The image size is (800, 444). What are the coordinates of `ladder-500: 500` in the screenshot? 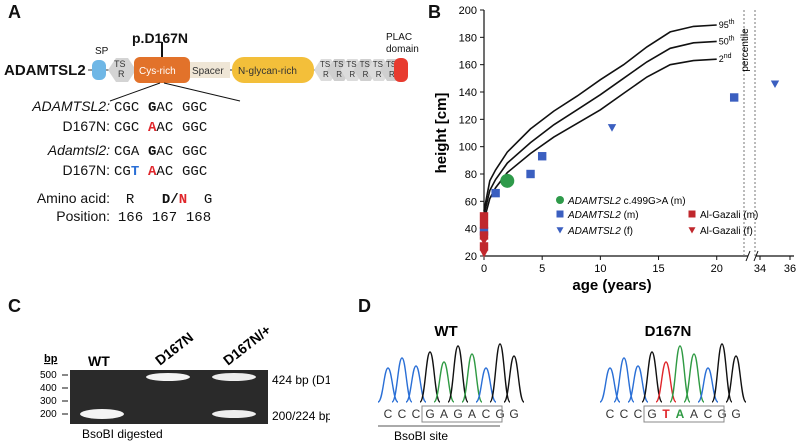 It's located at (48, 375).